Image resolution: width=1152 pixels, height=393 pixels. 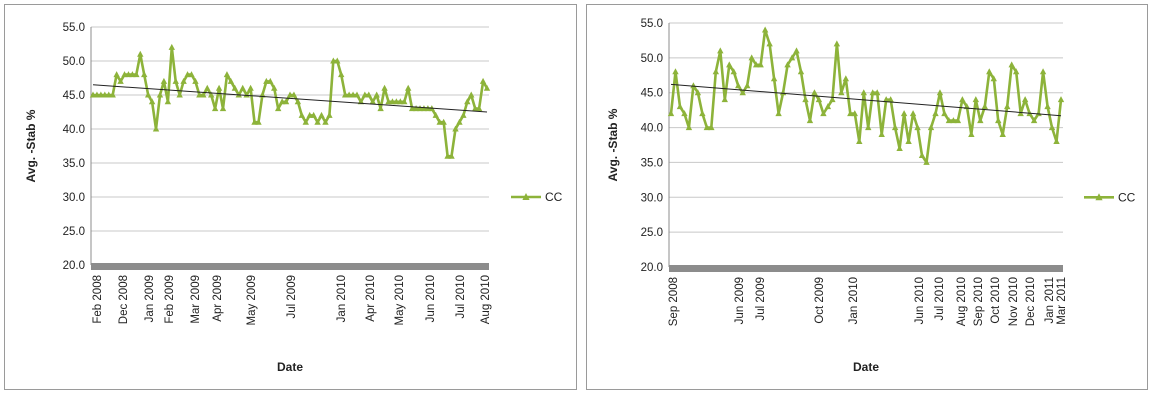 What do you see at coordinates (218, 298) in the screenshot?
I see `left-x-tick-label: Apr 2009` at bounding box center [218, 298].